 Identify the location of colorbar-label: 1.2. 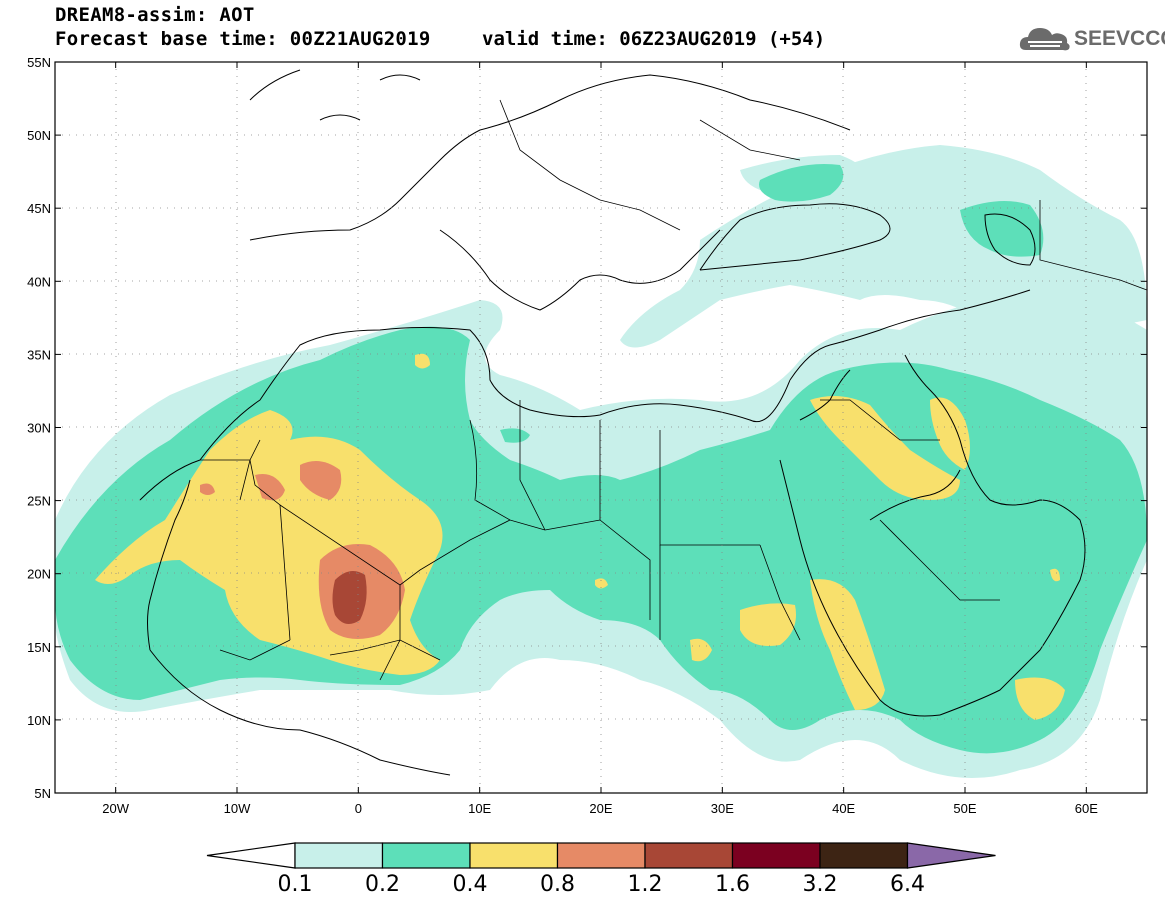
(645, 884).